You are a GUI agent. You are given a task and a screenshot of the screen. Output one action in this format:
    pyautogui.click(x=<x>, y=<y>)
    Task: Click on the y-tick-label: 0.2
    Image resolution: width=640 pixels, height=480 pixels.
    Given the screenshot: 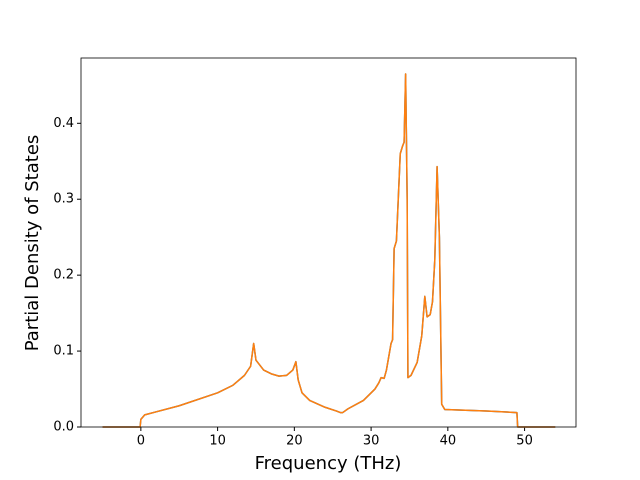 What is the action you would take?
    pyautogui.click(x=63, y=275)
    